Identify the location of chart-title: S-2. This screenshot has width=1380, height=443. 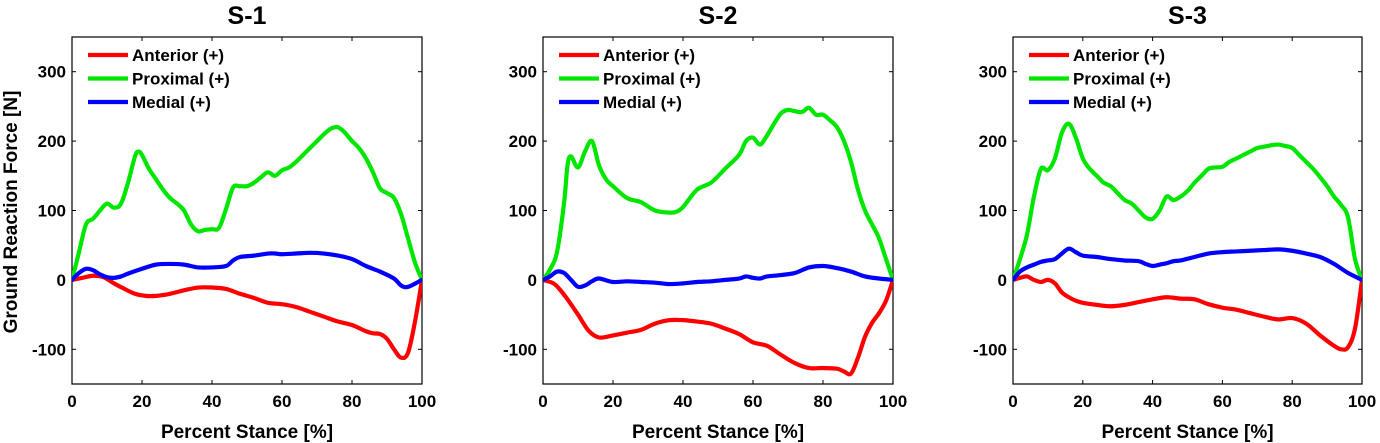
(718, 16).